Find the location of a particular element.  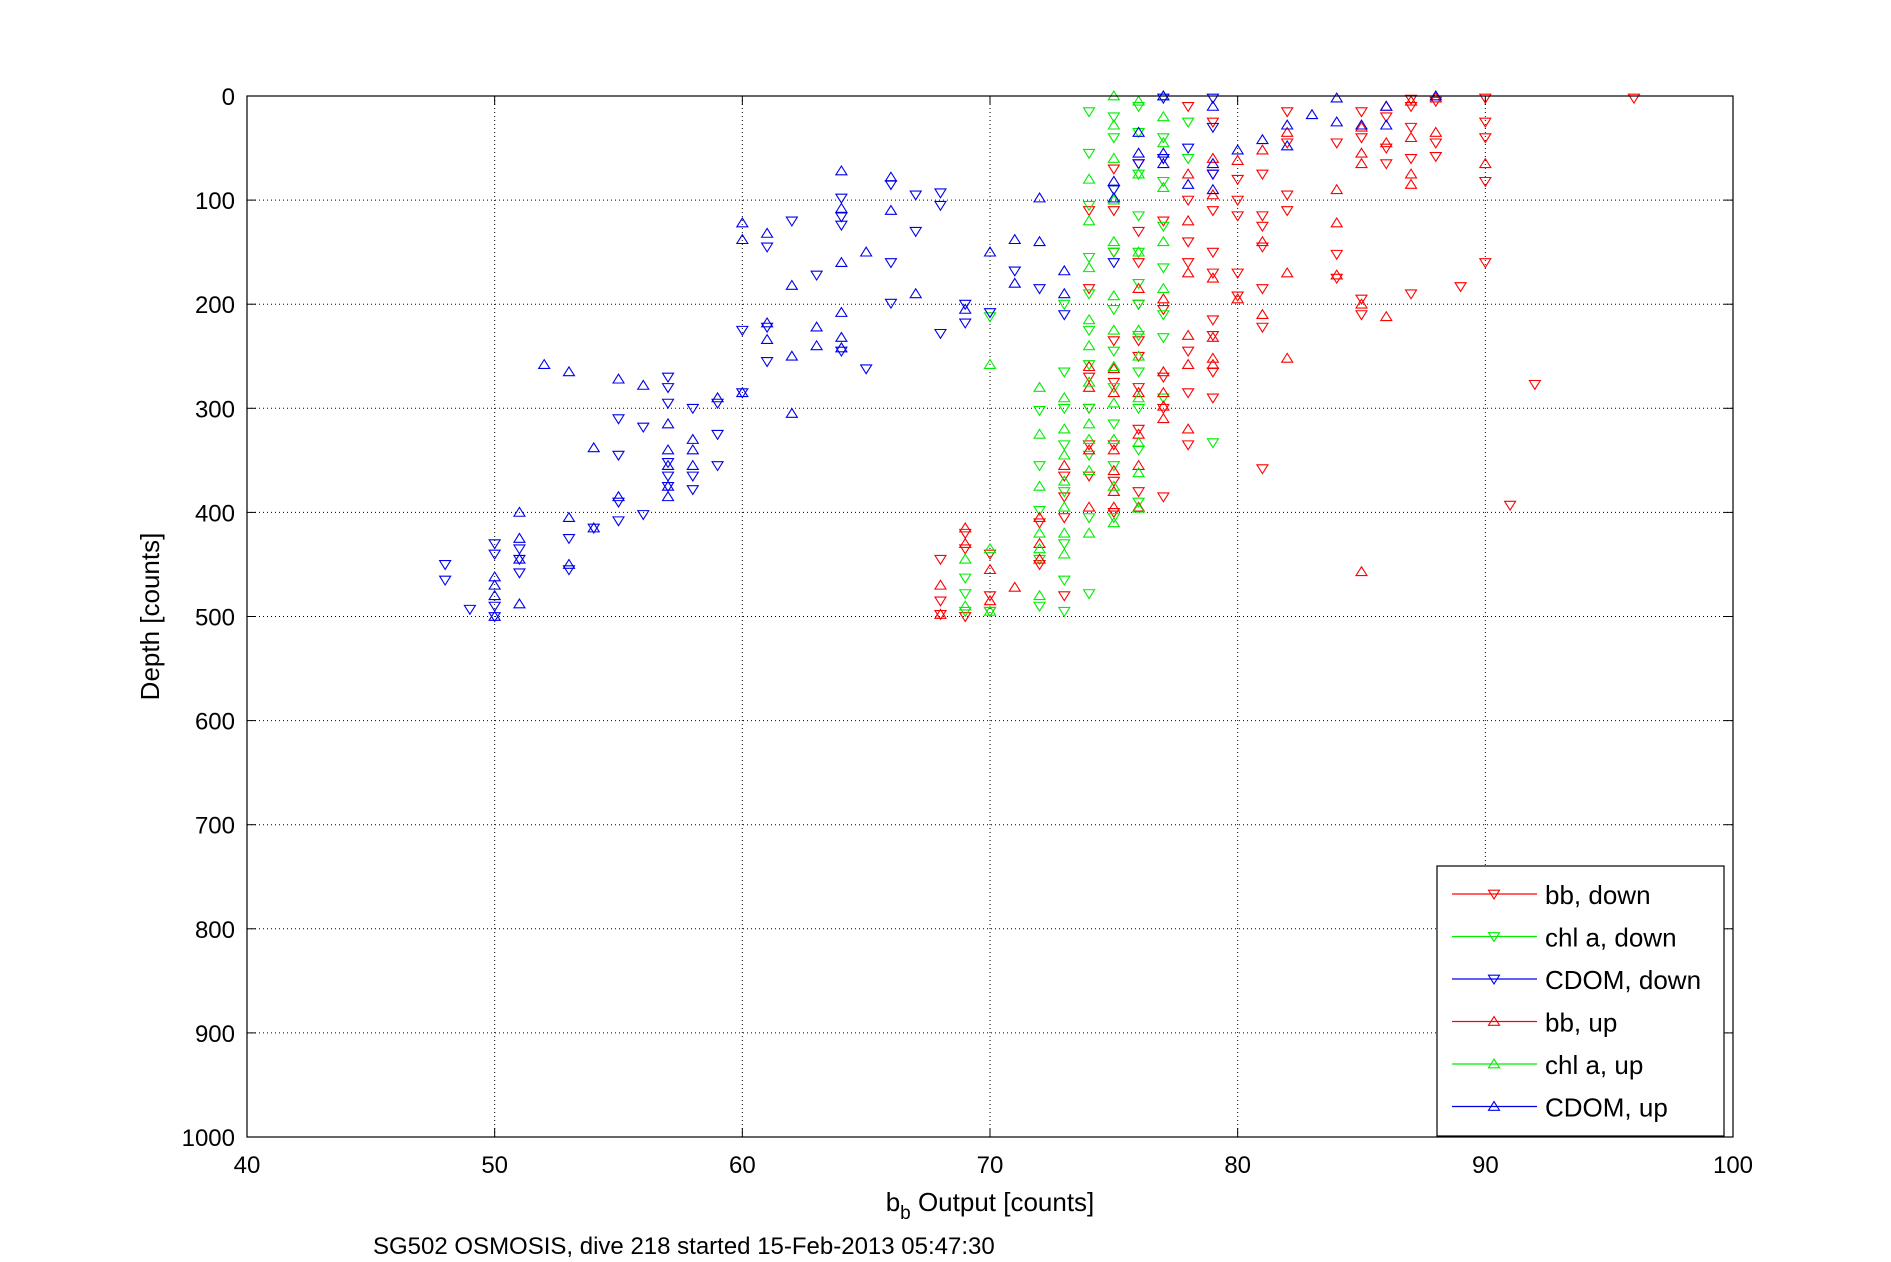

x-tick-label: 70 is located at coordinates (990, 1165).